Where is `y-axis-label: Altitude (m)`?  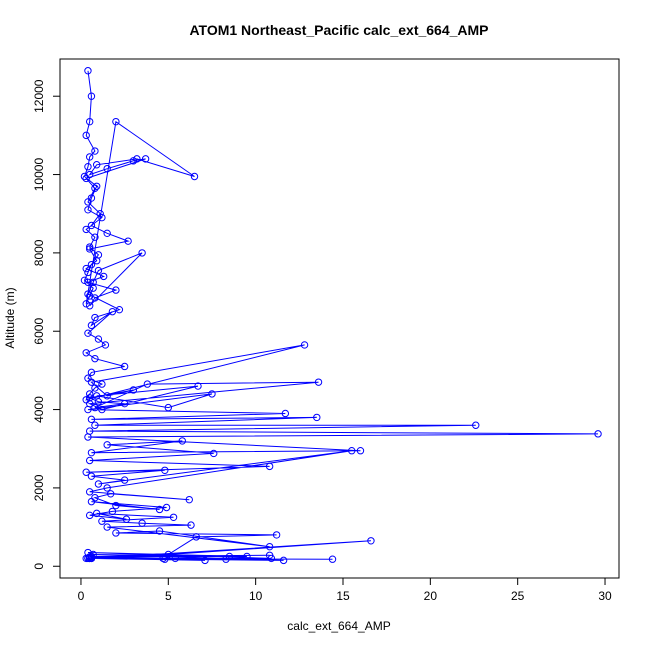 y-axis-label: Altitude (m) is located at coordinates (10, 317).